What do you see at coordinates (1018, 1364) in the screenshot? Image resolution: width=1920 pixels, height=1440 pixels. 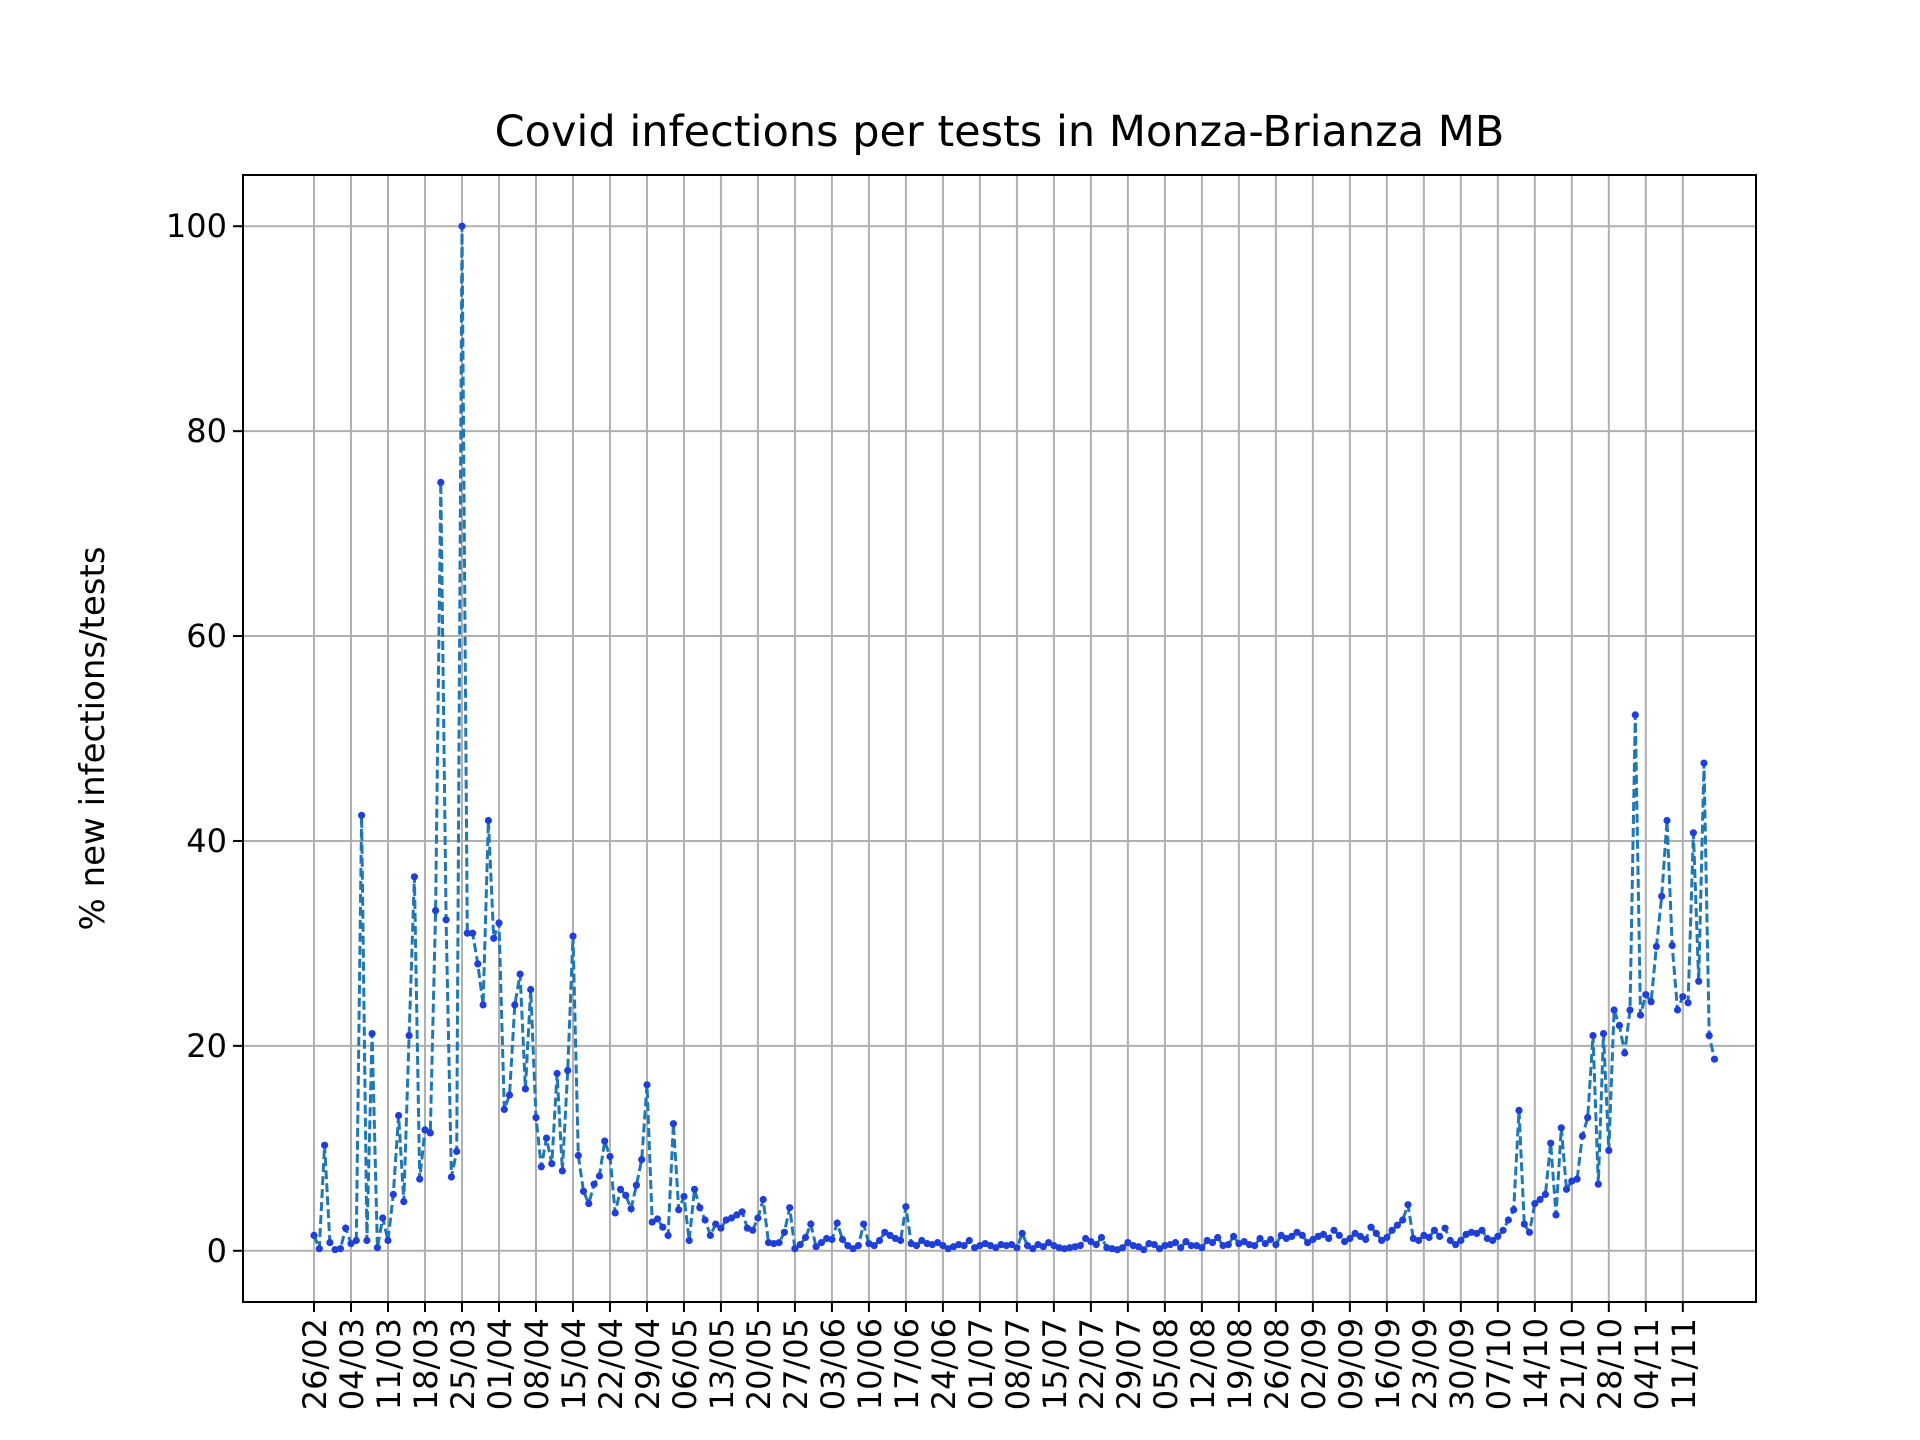 I see `x-tick-label: 08/07` at bounding box center [1018, 1364].